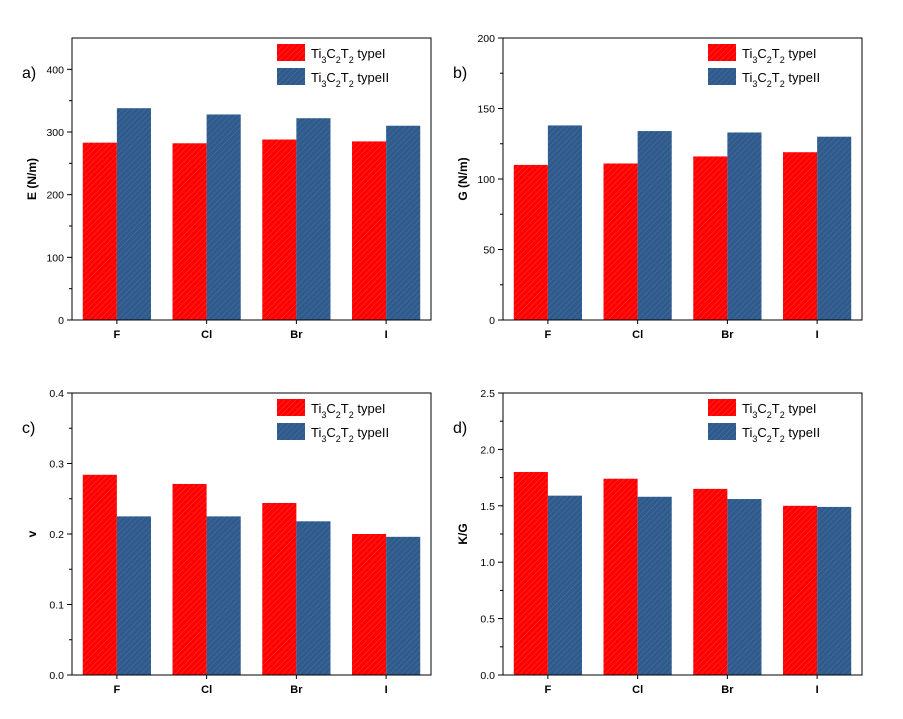 Image resolution: width=903 pixels, height=719 pixels. What do you see at coordinates (463, 533) in the screenshot?
I see `y-axis-title: K/G` at bounding box center [463, 533].